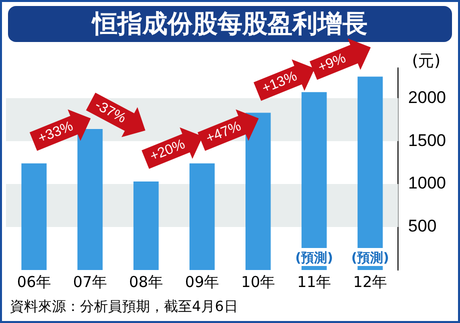  I want to click on x-tick-label: 08年, so click(146, 281).